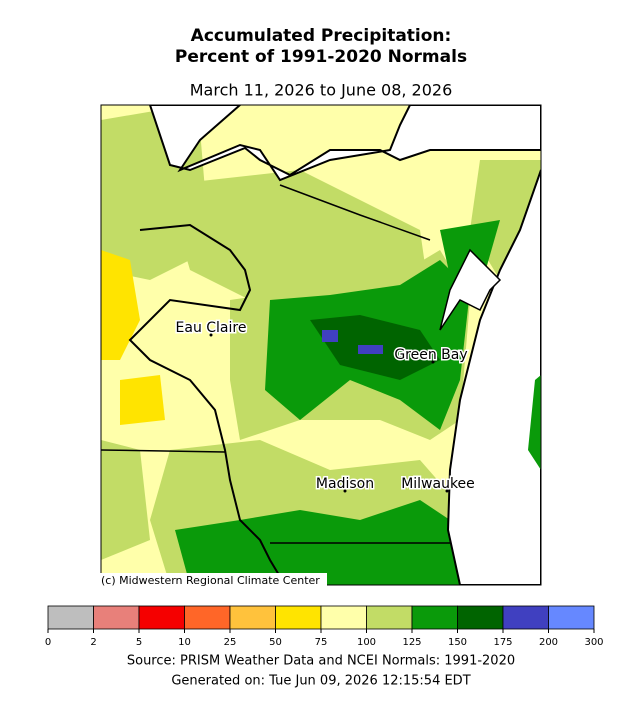 The image size is (642, 704). I want to click on colorbar-tick-label: 0, so click(48, 642).